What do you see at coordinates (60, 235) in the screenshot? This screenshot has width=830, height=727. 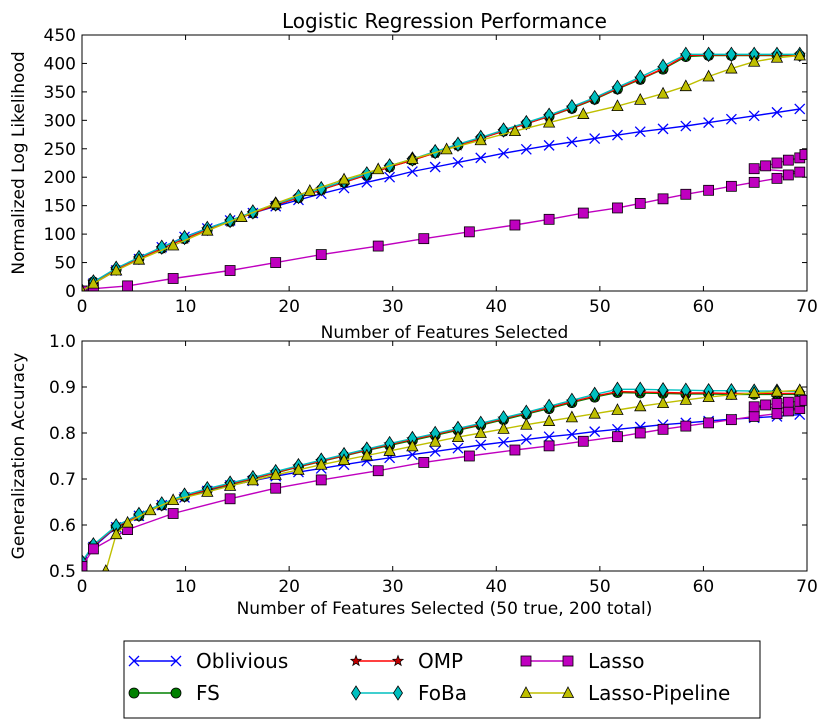 I see `y-tick-label: 100` at bounding box center [60, 235].